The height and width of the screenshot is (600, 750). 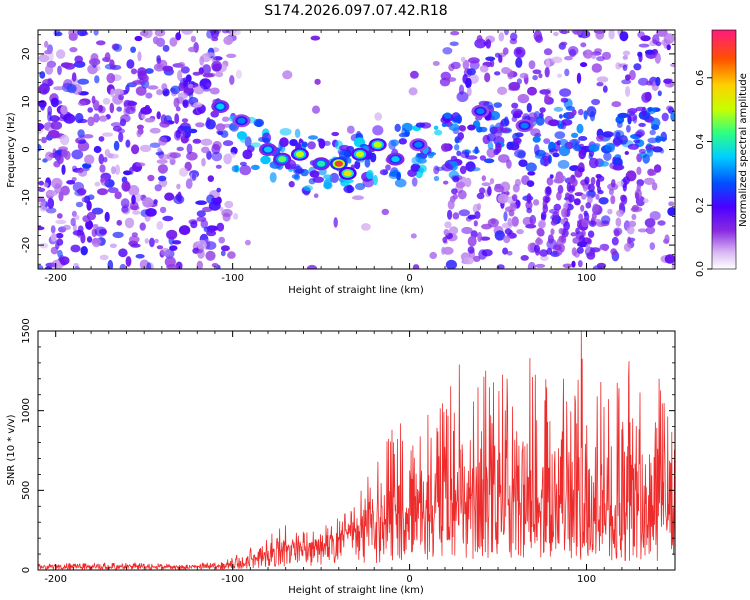 What do you see at coordinates (700, 78) in the screenshot?
I see `colorbar-tick-label: 0.6` at bounding box center [700, 78].